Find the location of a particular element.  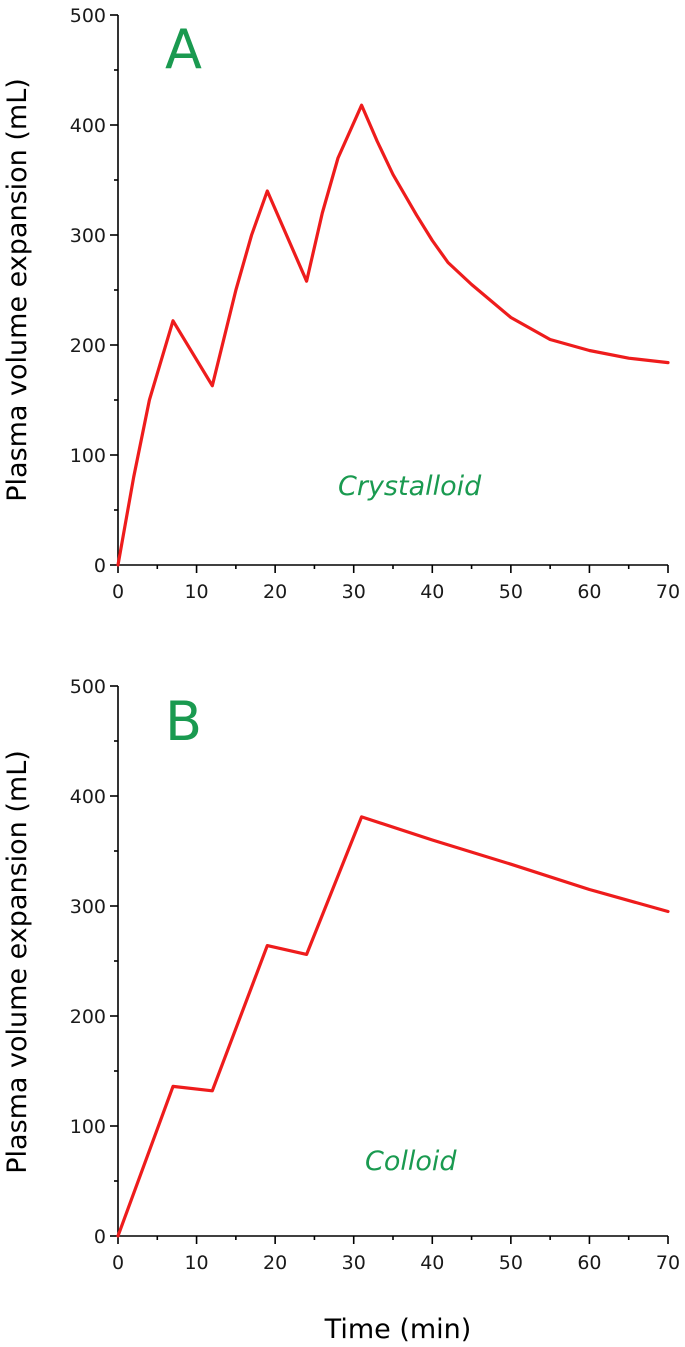

panel-b-x-tick-label: 30 is located at coordinates (354, 1263).